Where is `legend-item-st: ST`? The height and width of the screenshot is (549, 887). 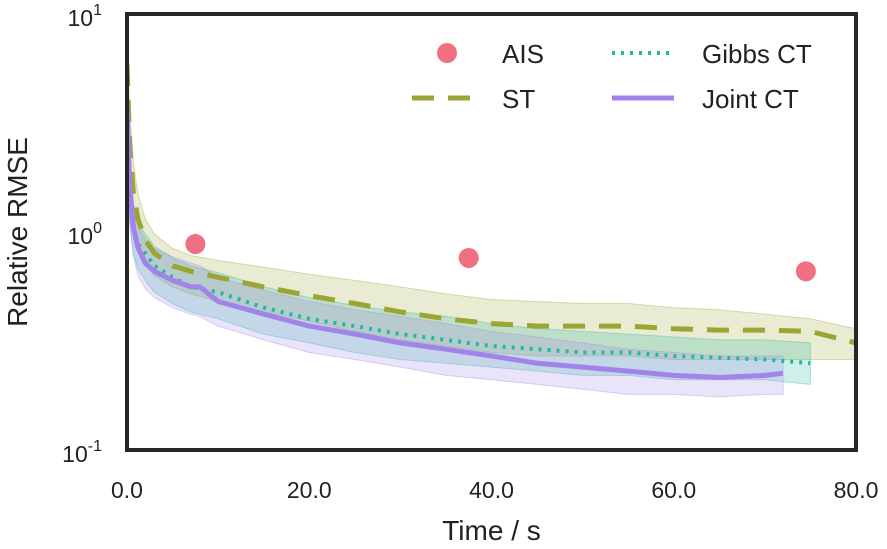 legend-item-st: ST is located at coordinates (473, 99).